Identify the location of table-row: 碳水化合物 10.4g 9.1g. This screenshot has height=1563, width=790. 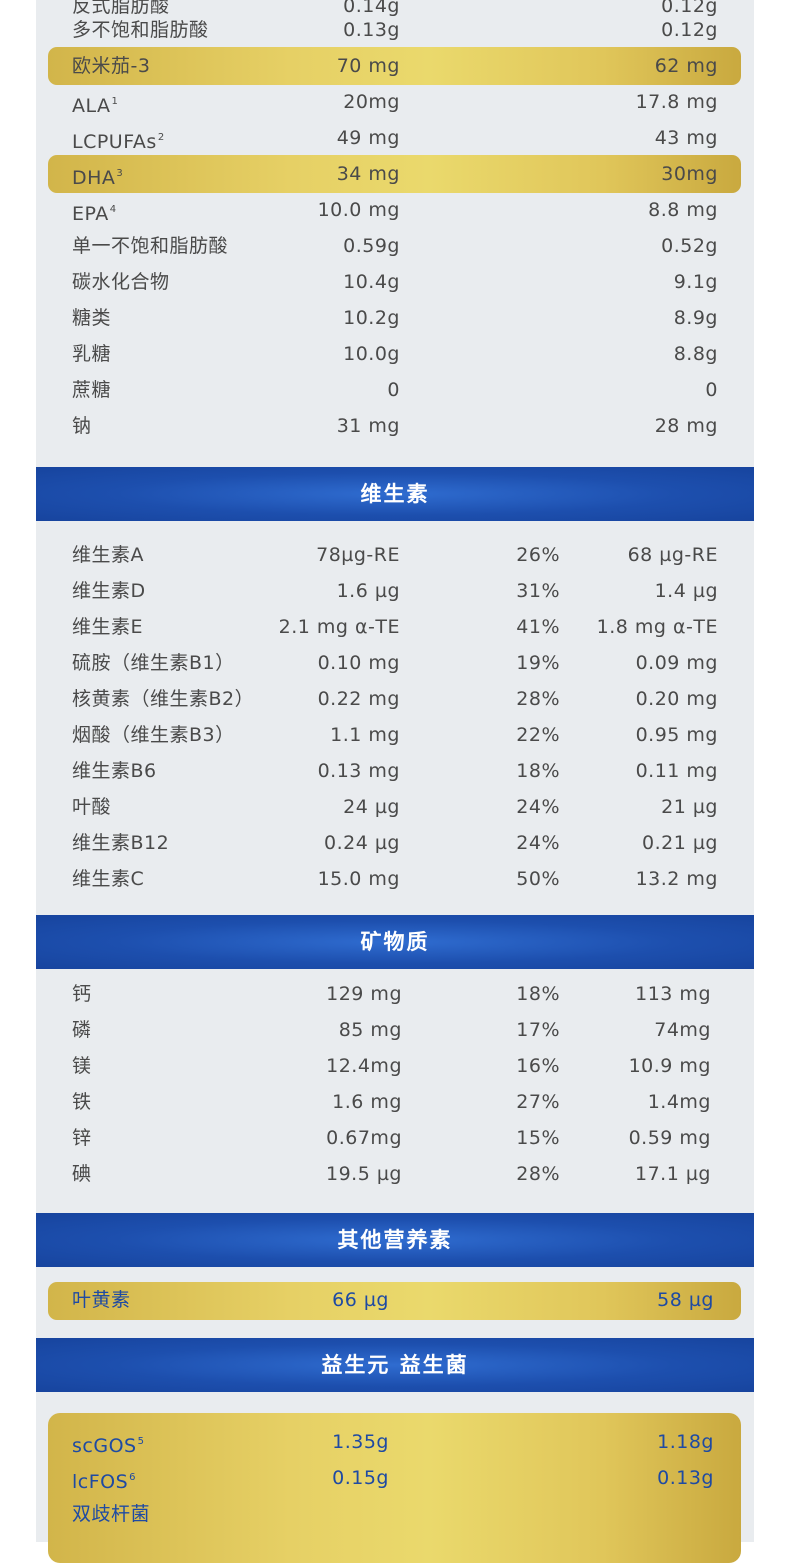
(395, 282).